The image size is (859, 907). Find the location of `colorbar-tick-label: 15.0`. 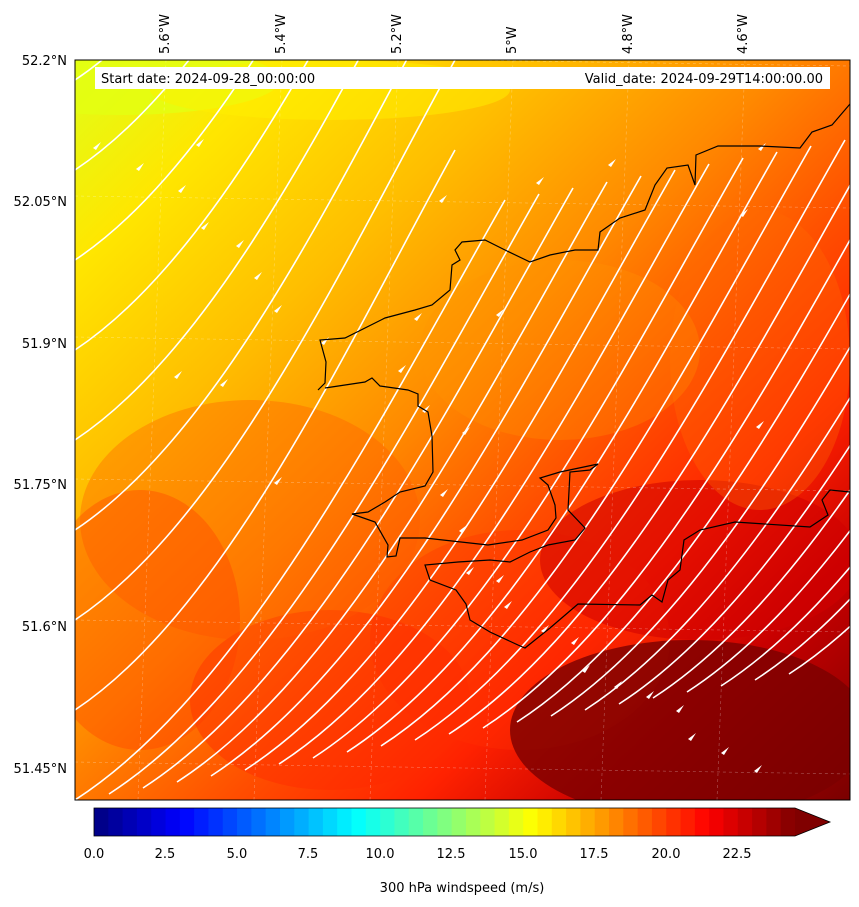

colorbar-tick-label: 15.0 is located at coordinates (523, 854).